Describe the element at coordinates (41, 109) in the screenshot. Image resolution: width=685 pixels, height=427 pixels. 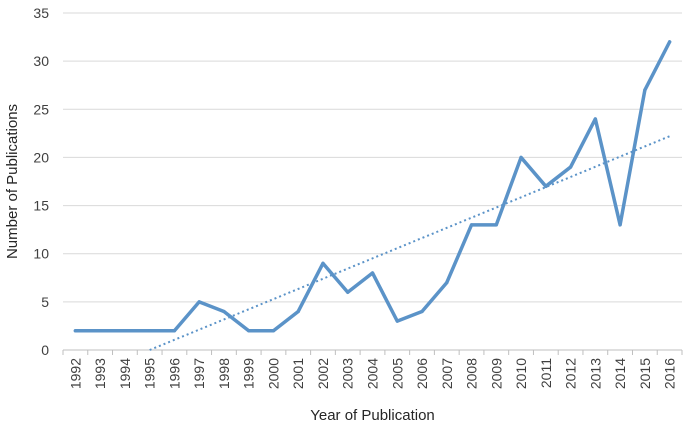
I see `y-tick-label: 25` at that location.